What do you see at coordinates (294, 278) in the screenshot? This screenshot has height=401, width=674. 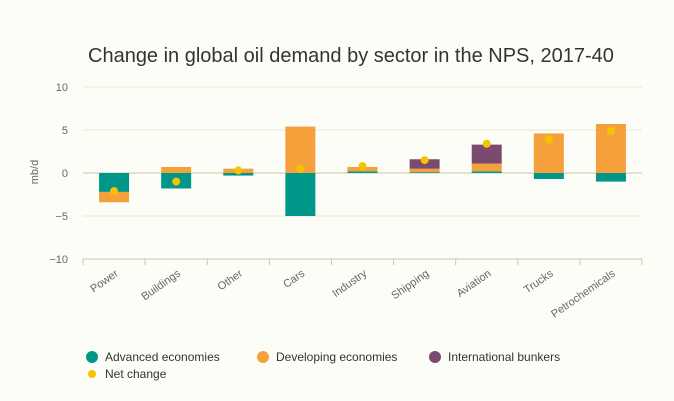 I see `x-tick-label: Cars` at bounding box center [294, 278].